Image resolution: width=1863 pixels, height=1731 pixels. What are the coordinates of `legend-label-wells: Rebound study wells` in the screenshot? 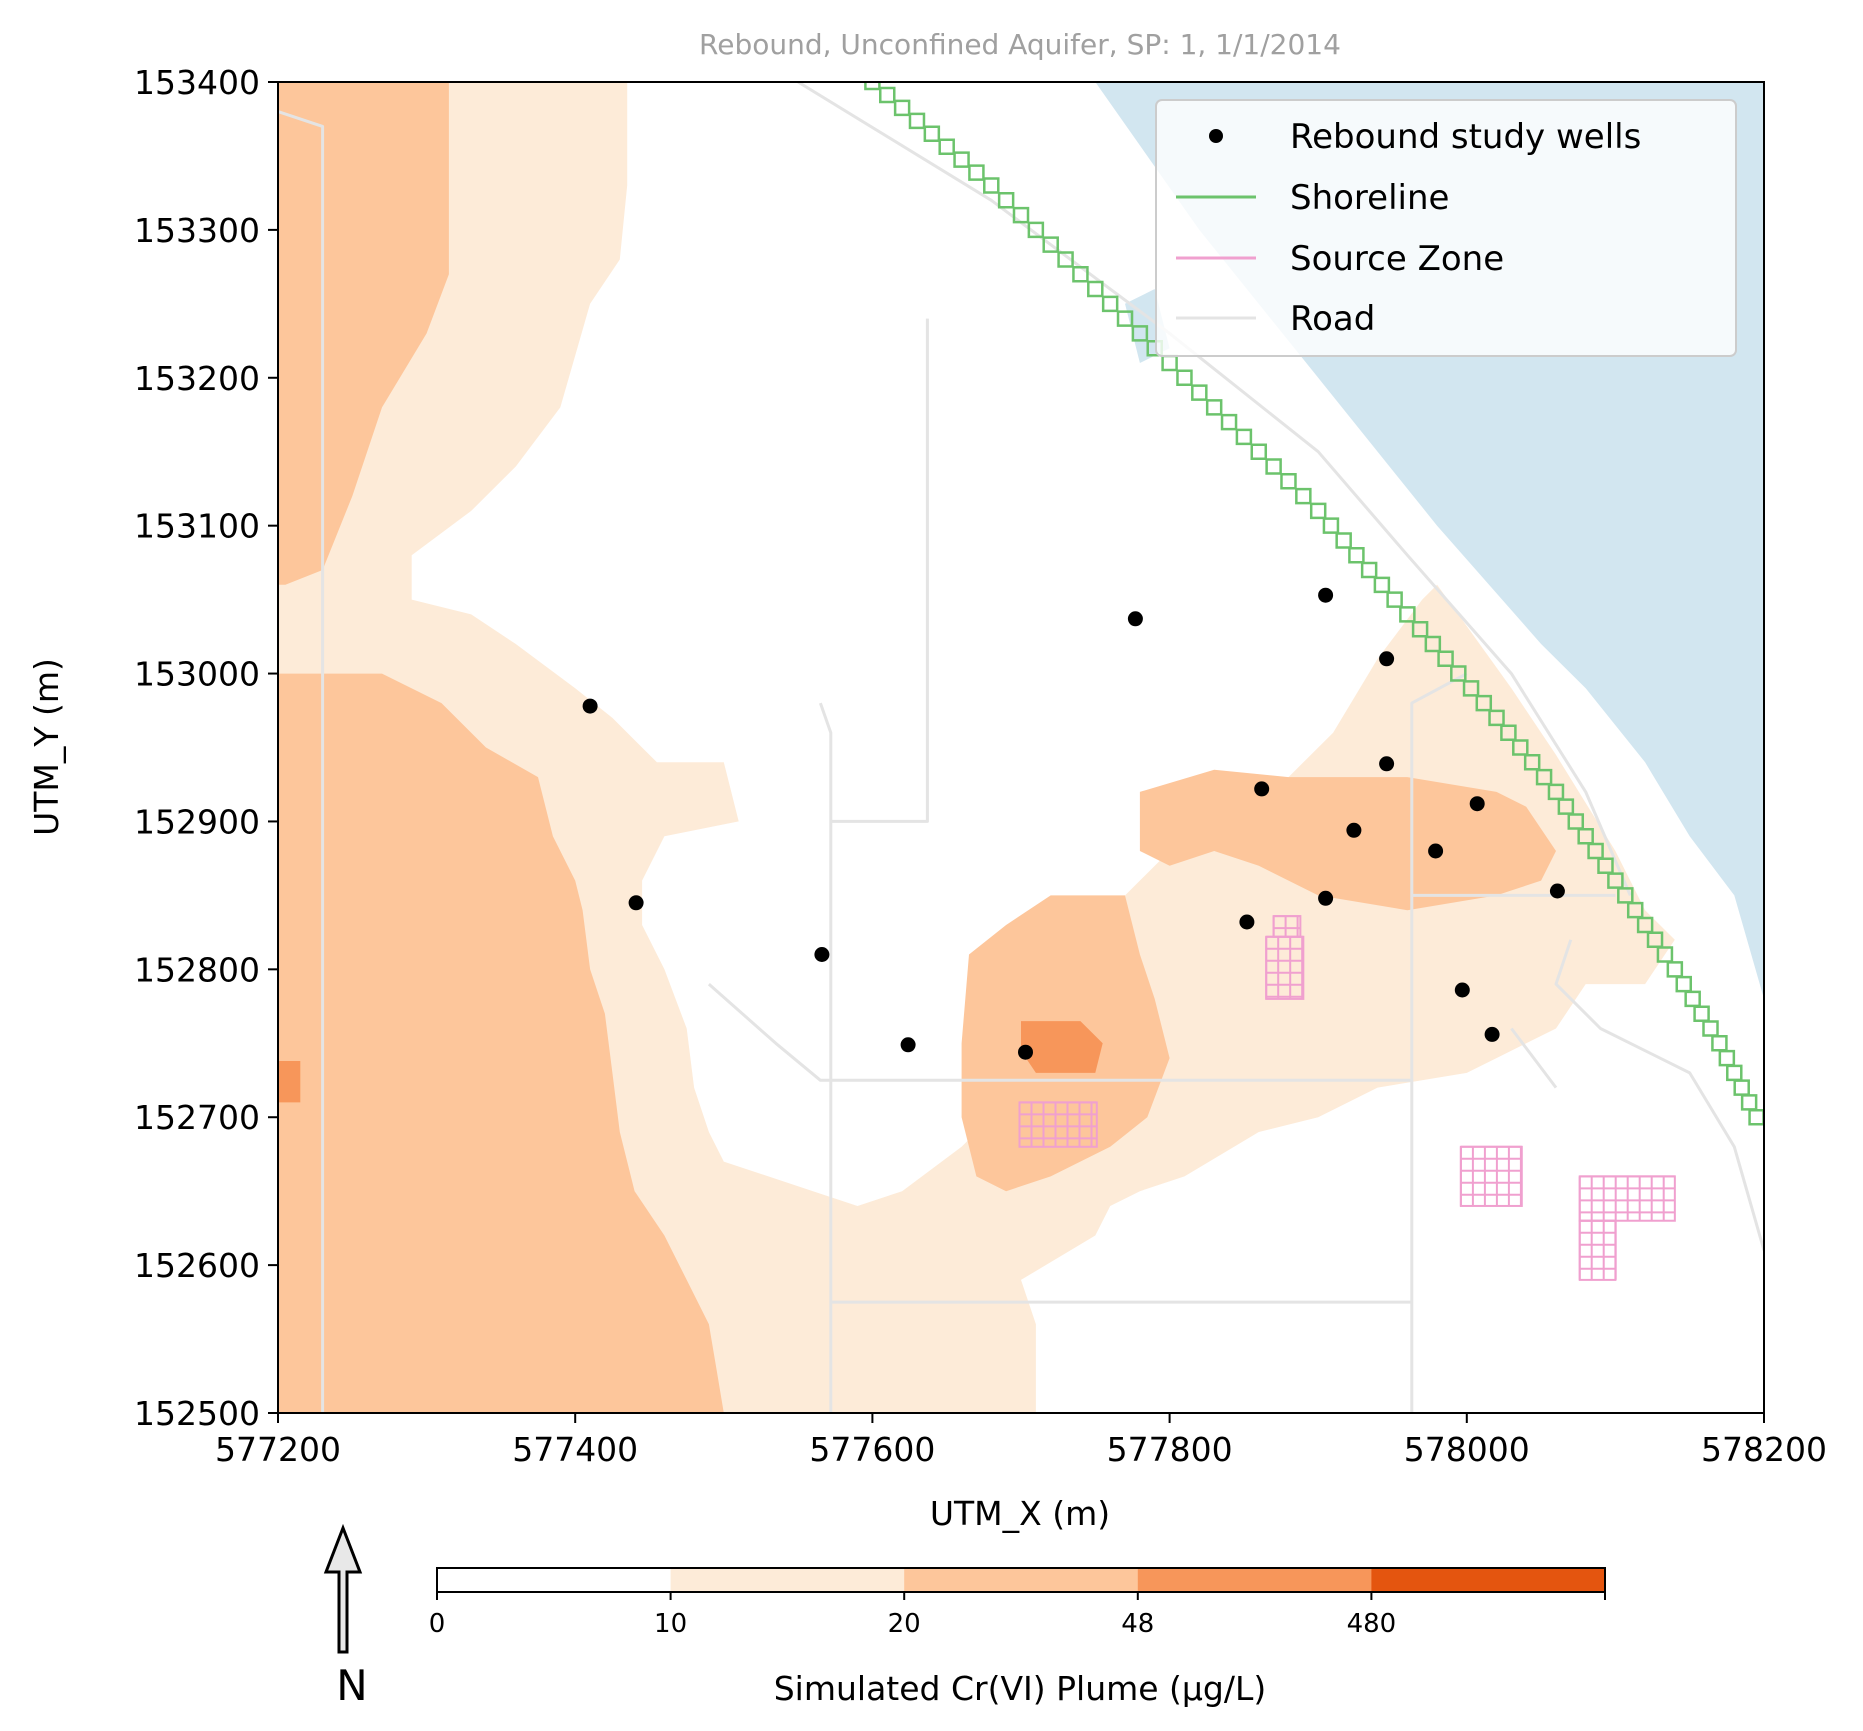 It's located at (1465, 137).